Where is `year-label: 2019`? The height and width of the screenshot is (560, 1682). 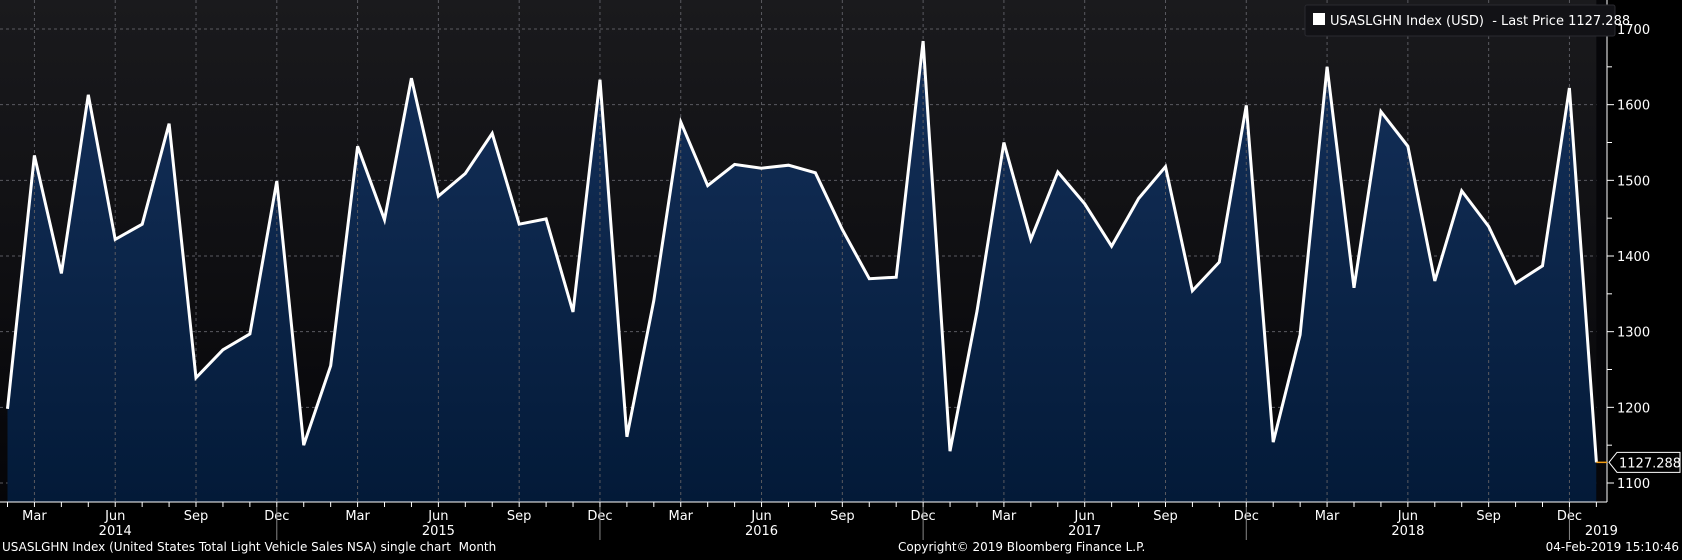 year-label: 2019 is located at coordinates (1601, 531).